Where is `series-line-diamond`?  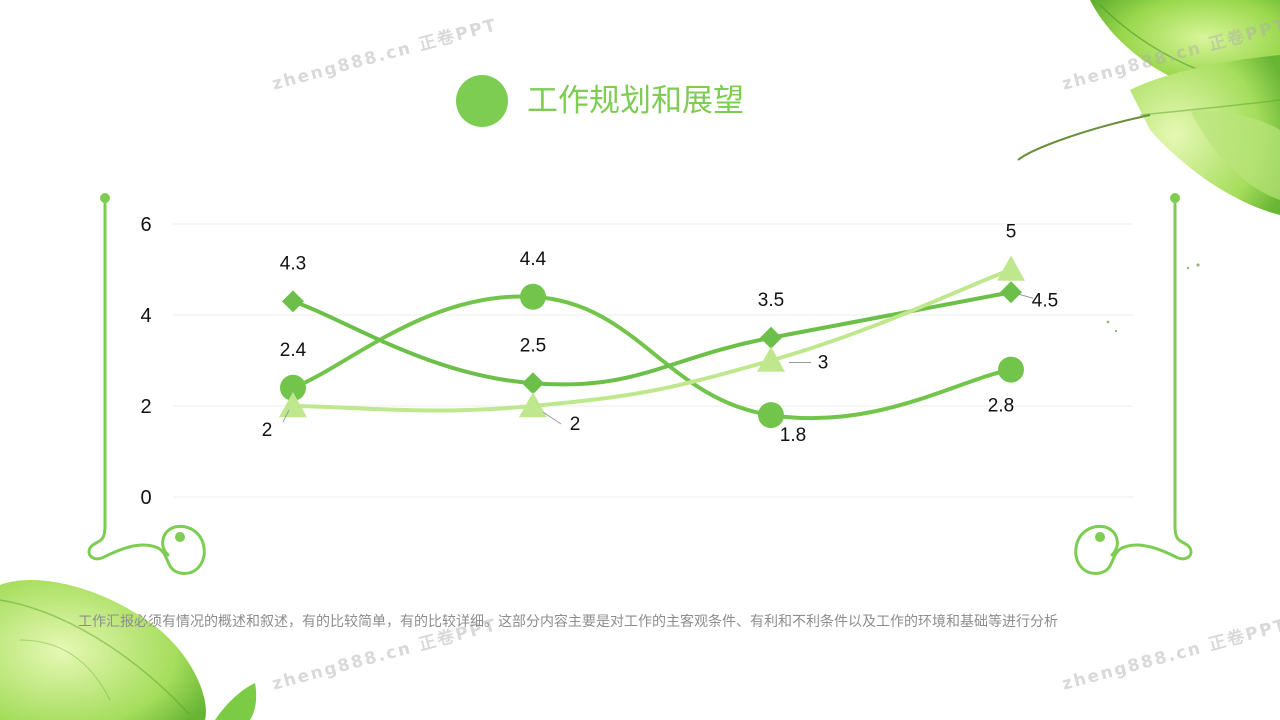
series-line-diamond is located at coordinates (652, 338).